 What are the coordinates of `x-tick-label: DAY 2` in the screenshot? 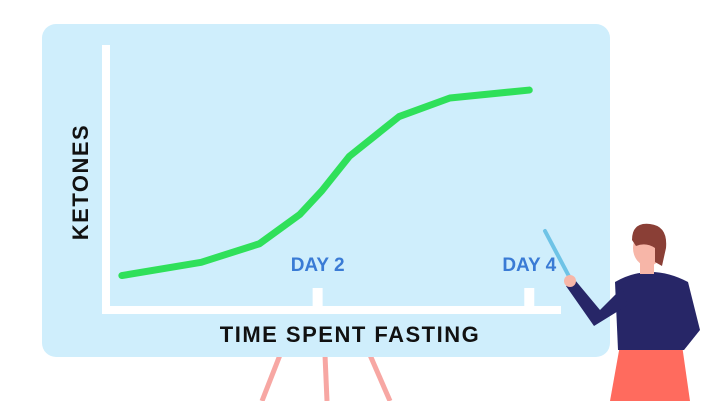 It's located at (318, 265).